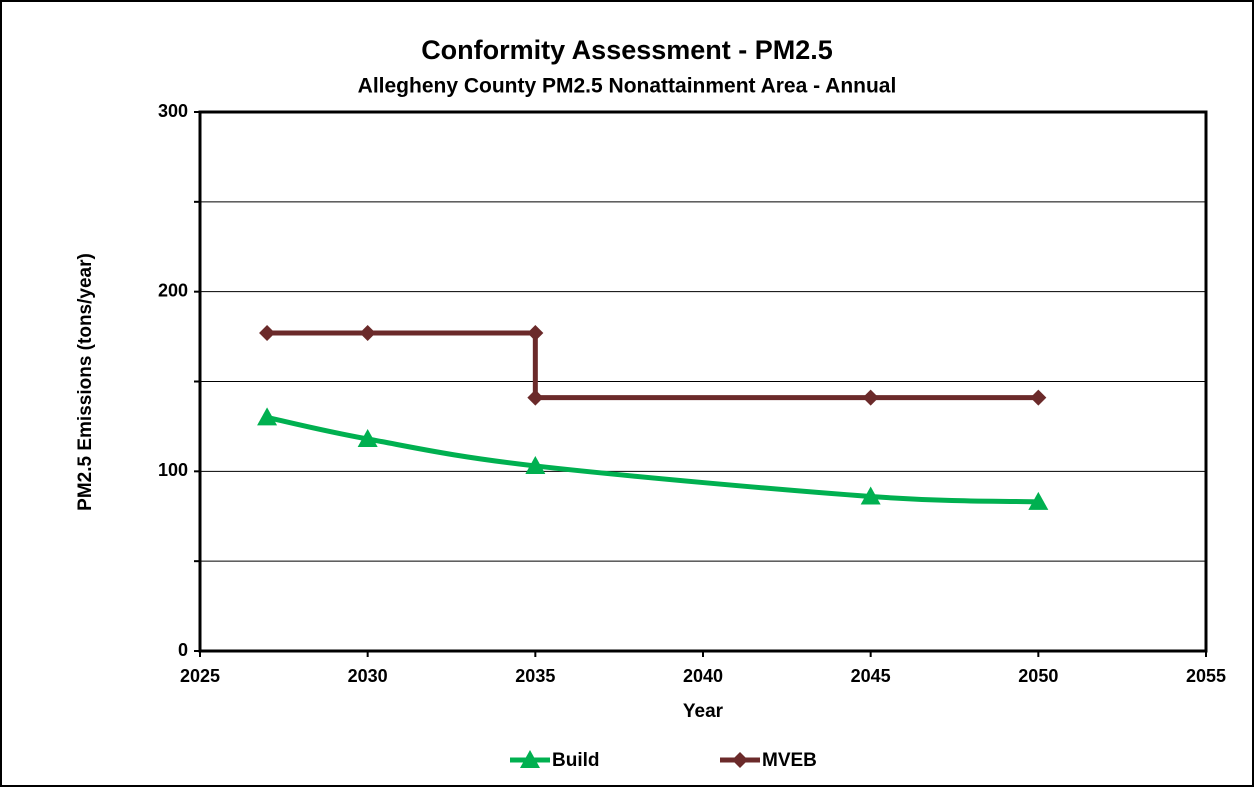 This screenshot has height=787, width=1254. What do you see at coordinates (535, 676) in the screenshot?
I see `x-tick-label: 2035` at bounding box center [535, 676].